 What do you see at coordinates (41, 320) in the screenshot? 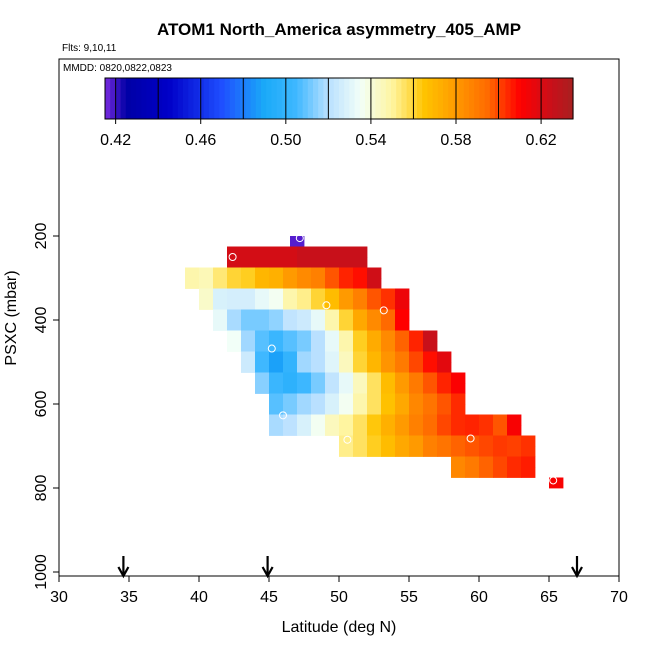
I see `y-tick-label: 400` at bounding box center [41, 320].